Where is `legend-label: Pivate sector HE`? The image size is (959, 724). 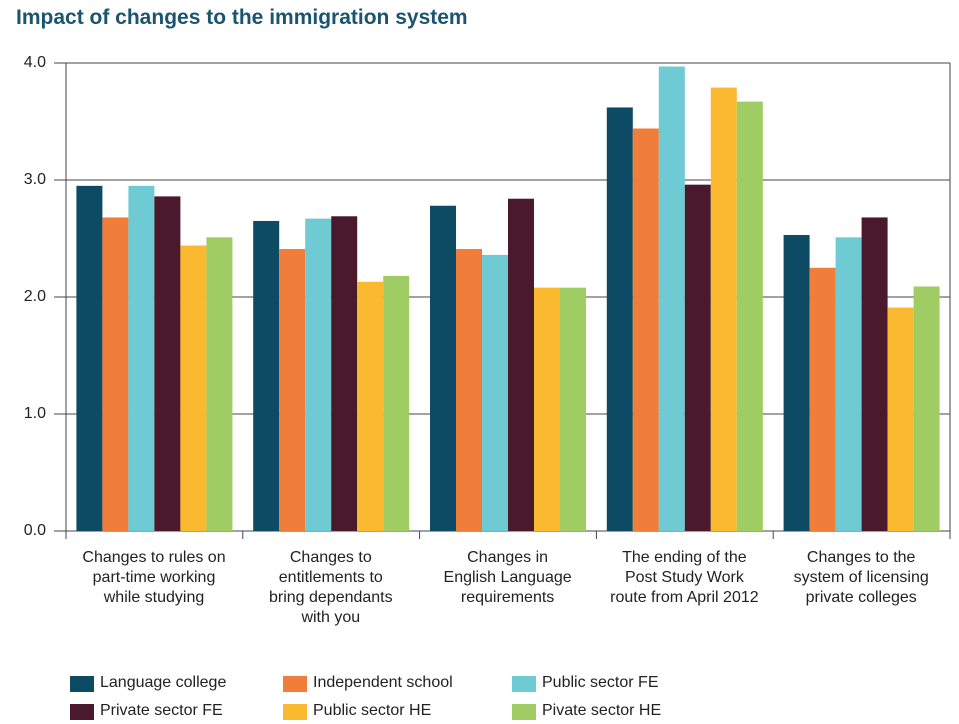 legend-label: Pivate sector HE is located at coordinates (602, 710).